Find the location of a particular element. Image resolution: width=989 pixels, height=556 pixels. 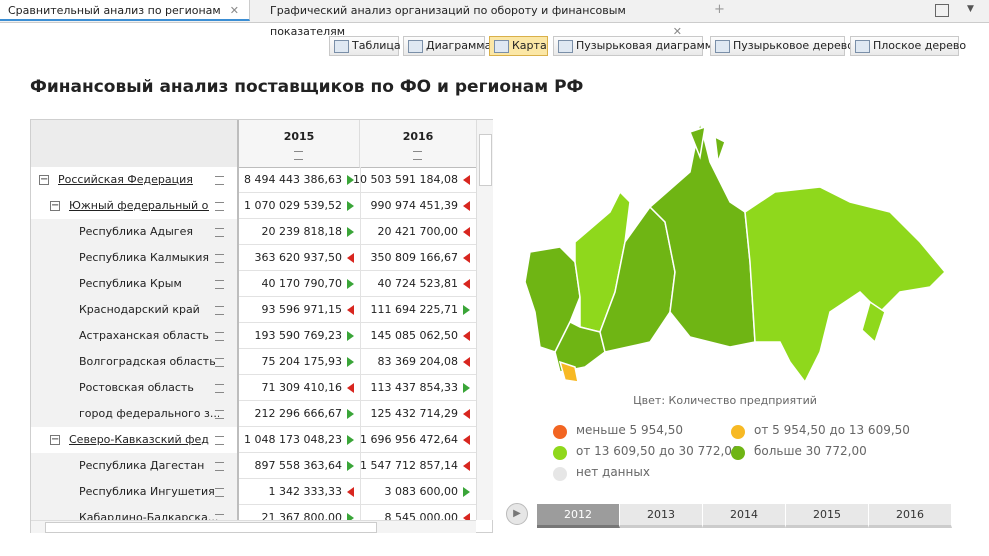

row-header: Республика Адыгея is located at coordinates (135, 232).